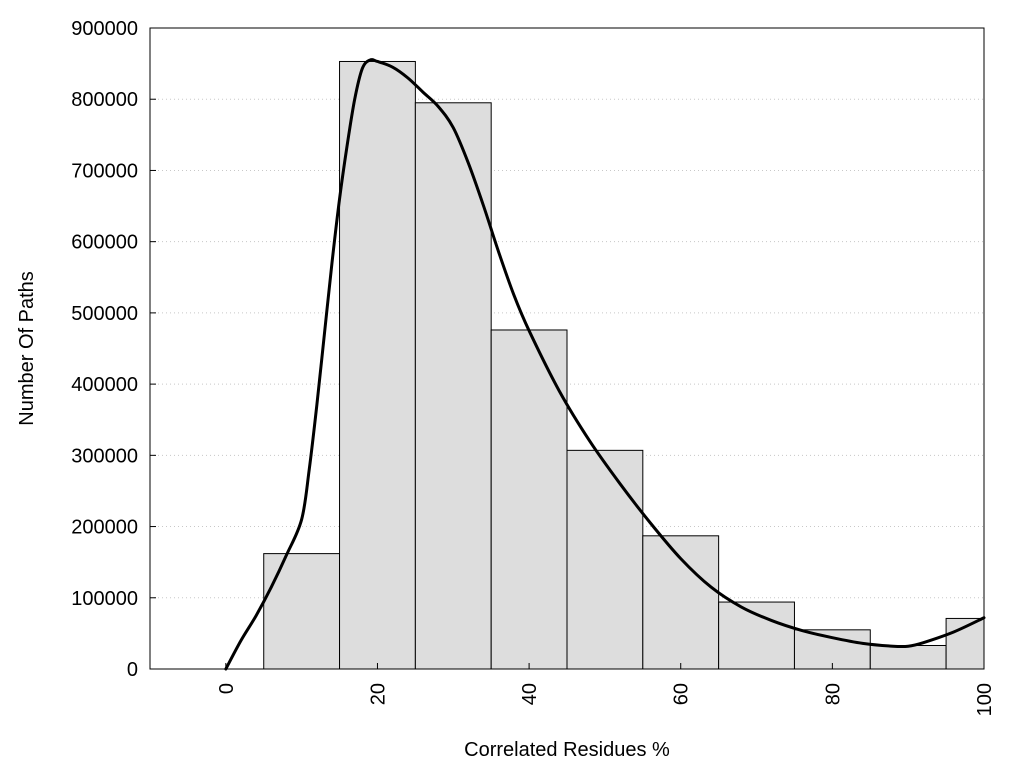 The image size is (1024, 768). What do you see at coordinates (227, 688) in the screenshot?
I see `x-tick-label-0: 0` at bounding box center [227, 688].